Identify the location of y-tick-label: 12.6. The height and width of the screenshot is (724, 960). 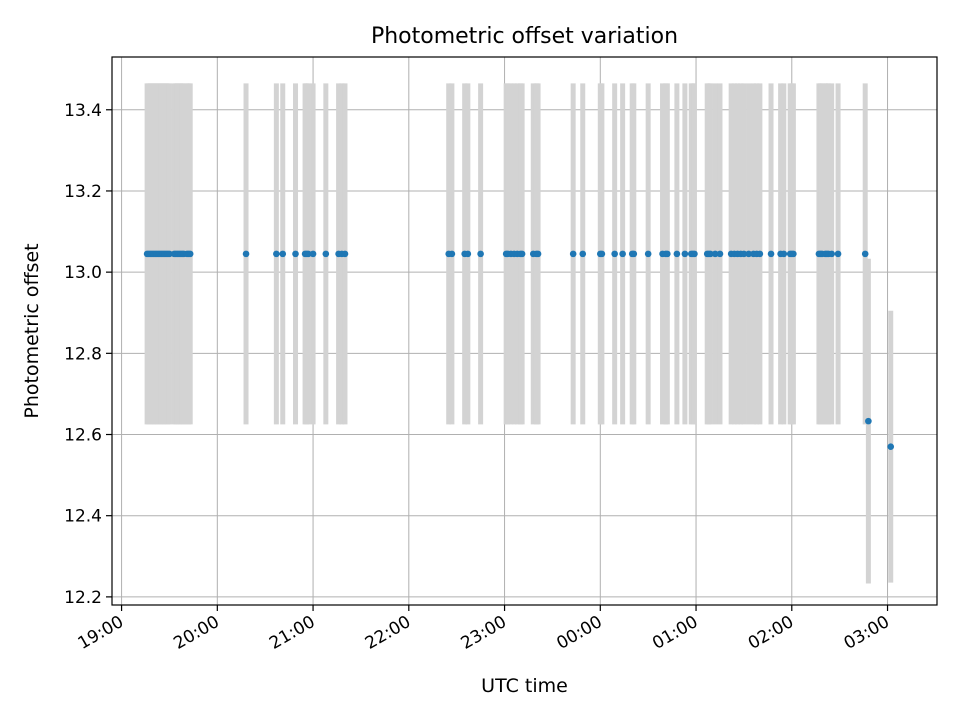
(83, 436).